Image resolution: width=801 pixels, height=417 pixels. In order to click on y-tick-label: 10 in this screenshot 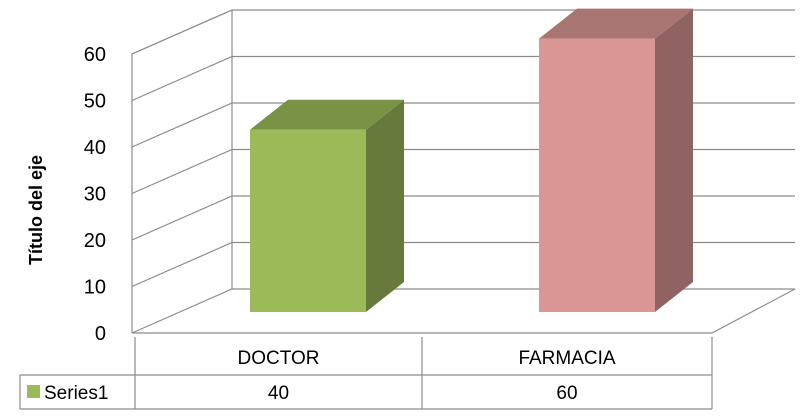, I will do `click(95, 288)`.